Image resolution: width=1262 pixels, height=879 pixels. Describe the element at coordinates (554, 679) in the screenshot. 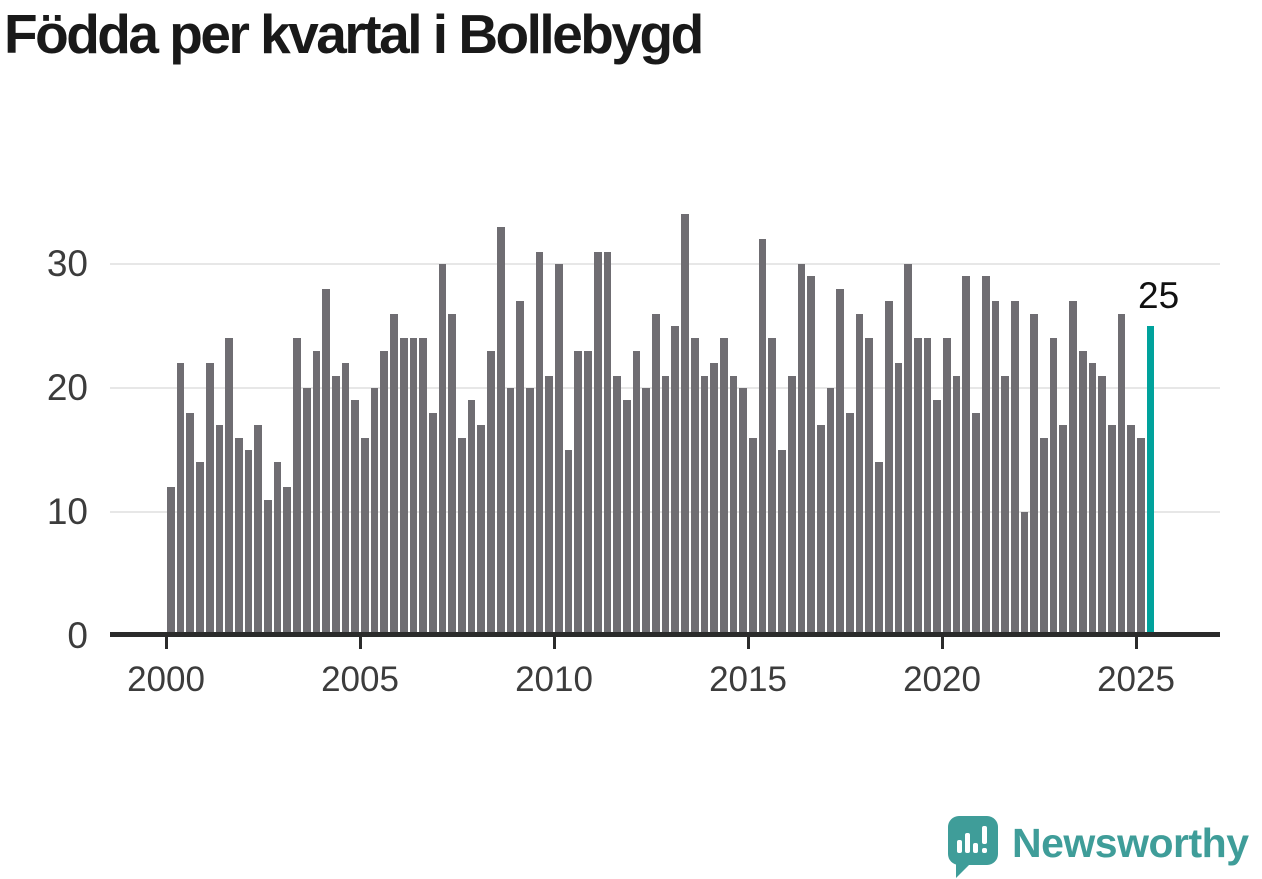

I see `x-axis-label: 2010` at that location.